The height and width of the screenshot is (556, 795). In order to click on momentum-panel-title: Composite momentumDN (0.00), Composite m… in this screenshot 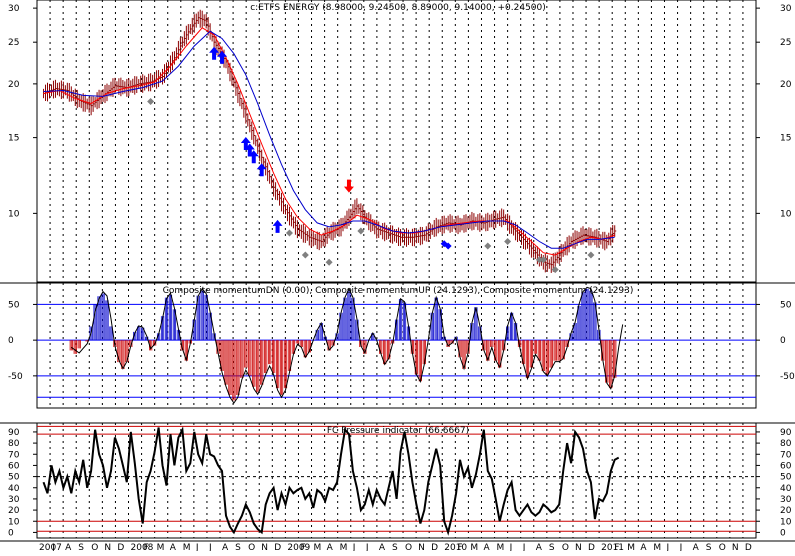, I will do `click(398, 291)`.